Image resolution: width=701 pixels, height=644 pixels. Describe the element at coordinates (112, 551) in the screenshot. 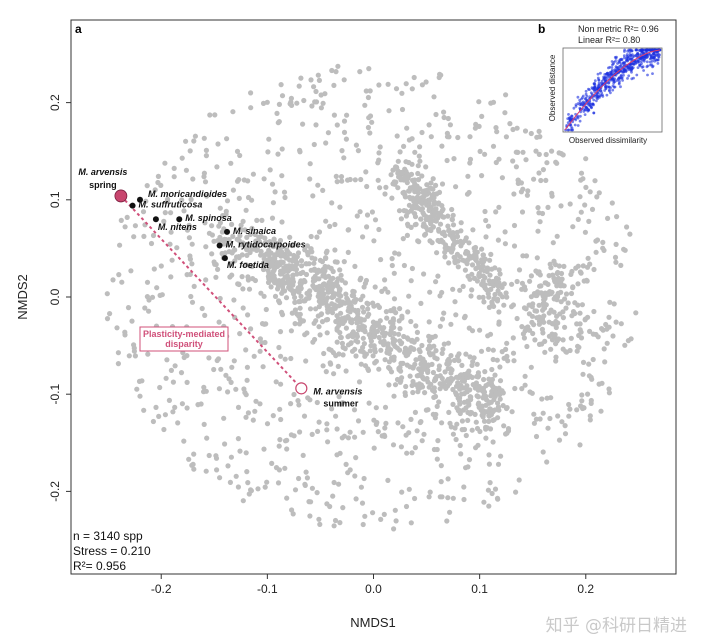

I see `stat-stress: Stress = 0.210` at that location.